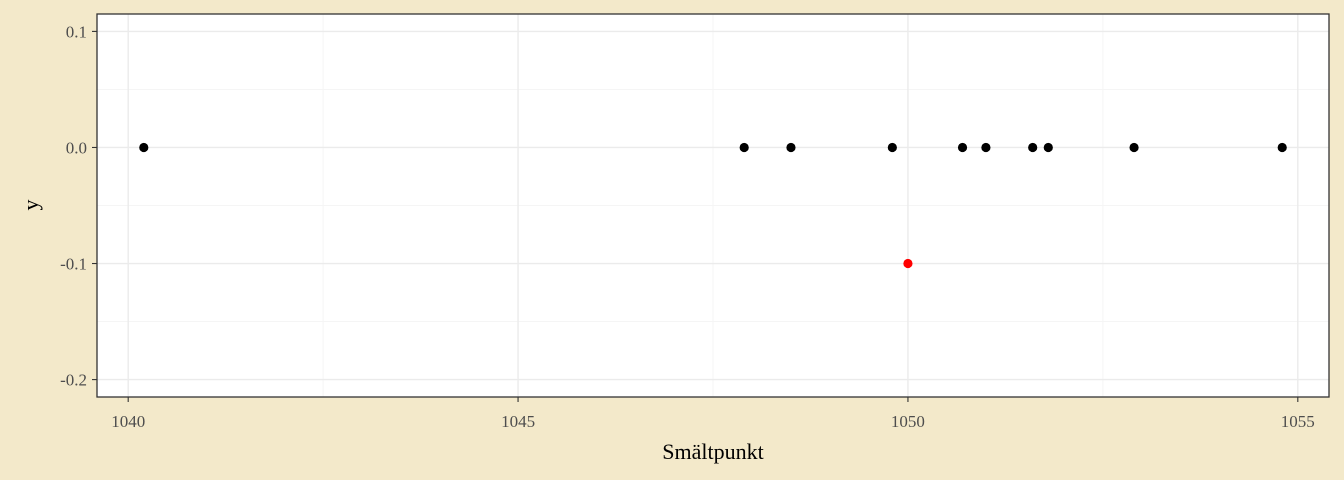 Image resolution: width=1344 pixels, height=480 pixels. What do you see at coordinates (78, 206) in the screenshot?
I see `y-axis-ticks: 0.1 0.0 -0.1 -0.2` at bounding box center [78, 206].